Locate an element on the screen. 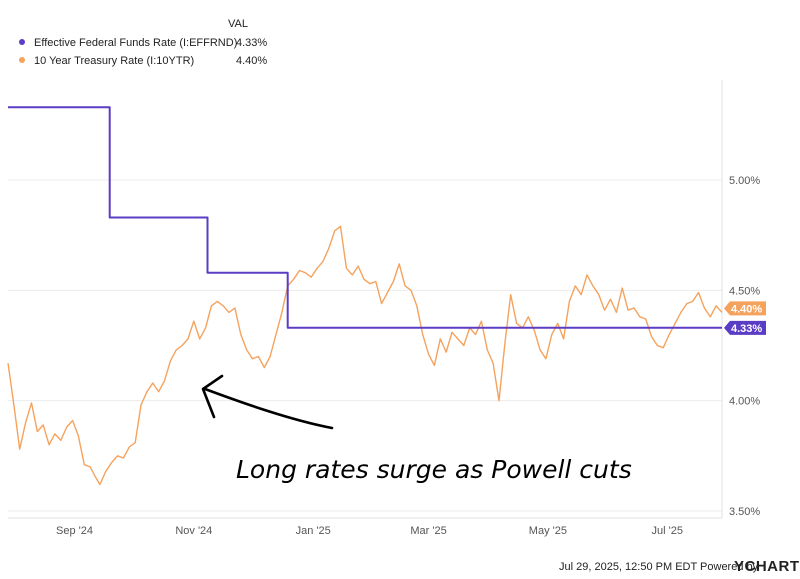  x-tick-label: Jan '25 is located at coordinates (313, 531).